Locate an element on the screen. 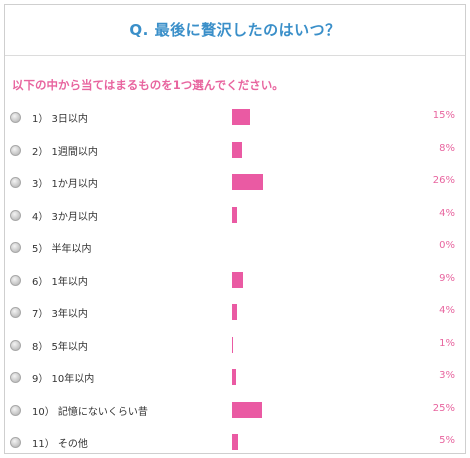  option-row: 6） 1年以内 9% is located at coordinates (235, 284).